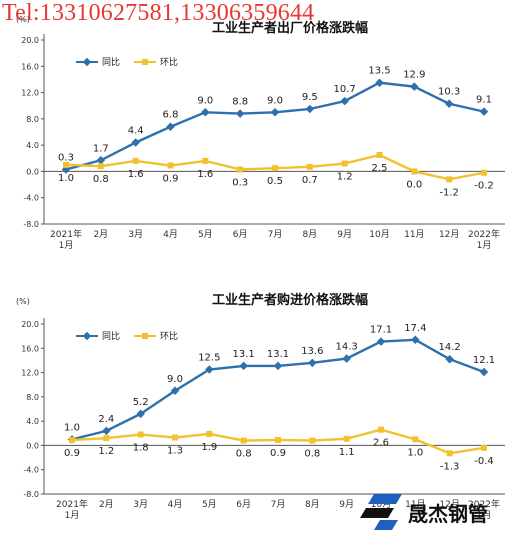 The height and width of the screenshot is (536, 520). I want to click on yoy-data-label: 13.5, so click(379, 71).